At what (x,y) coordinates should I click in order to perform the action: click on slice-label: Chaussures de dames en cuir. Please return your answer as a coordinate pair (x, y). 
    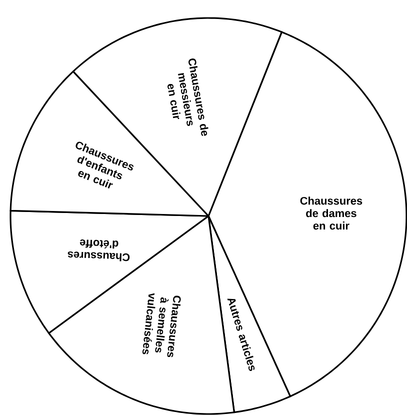
    Looking at the image, I should click on (331, 213).